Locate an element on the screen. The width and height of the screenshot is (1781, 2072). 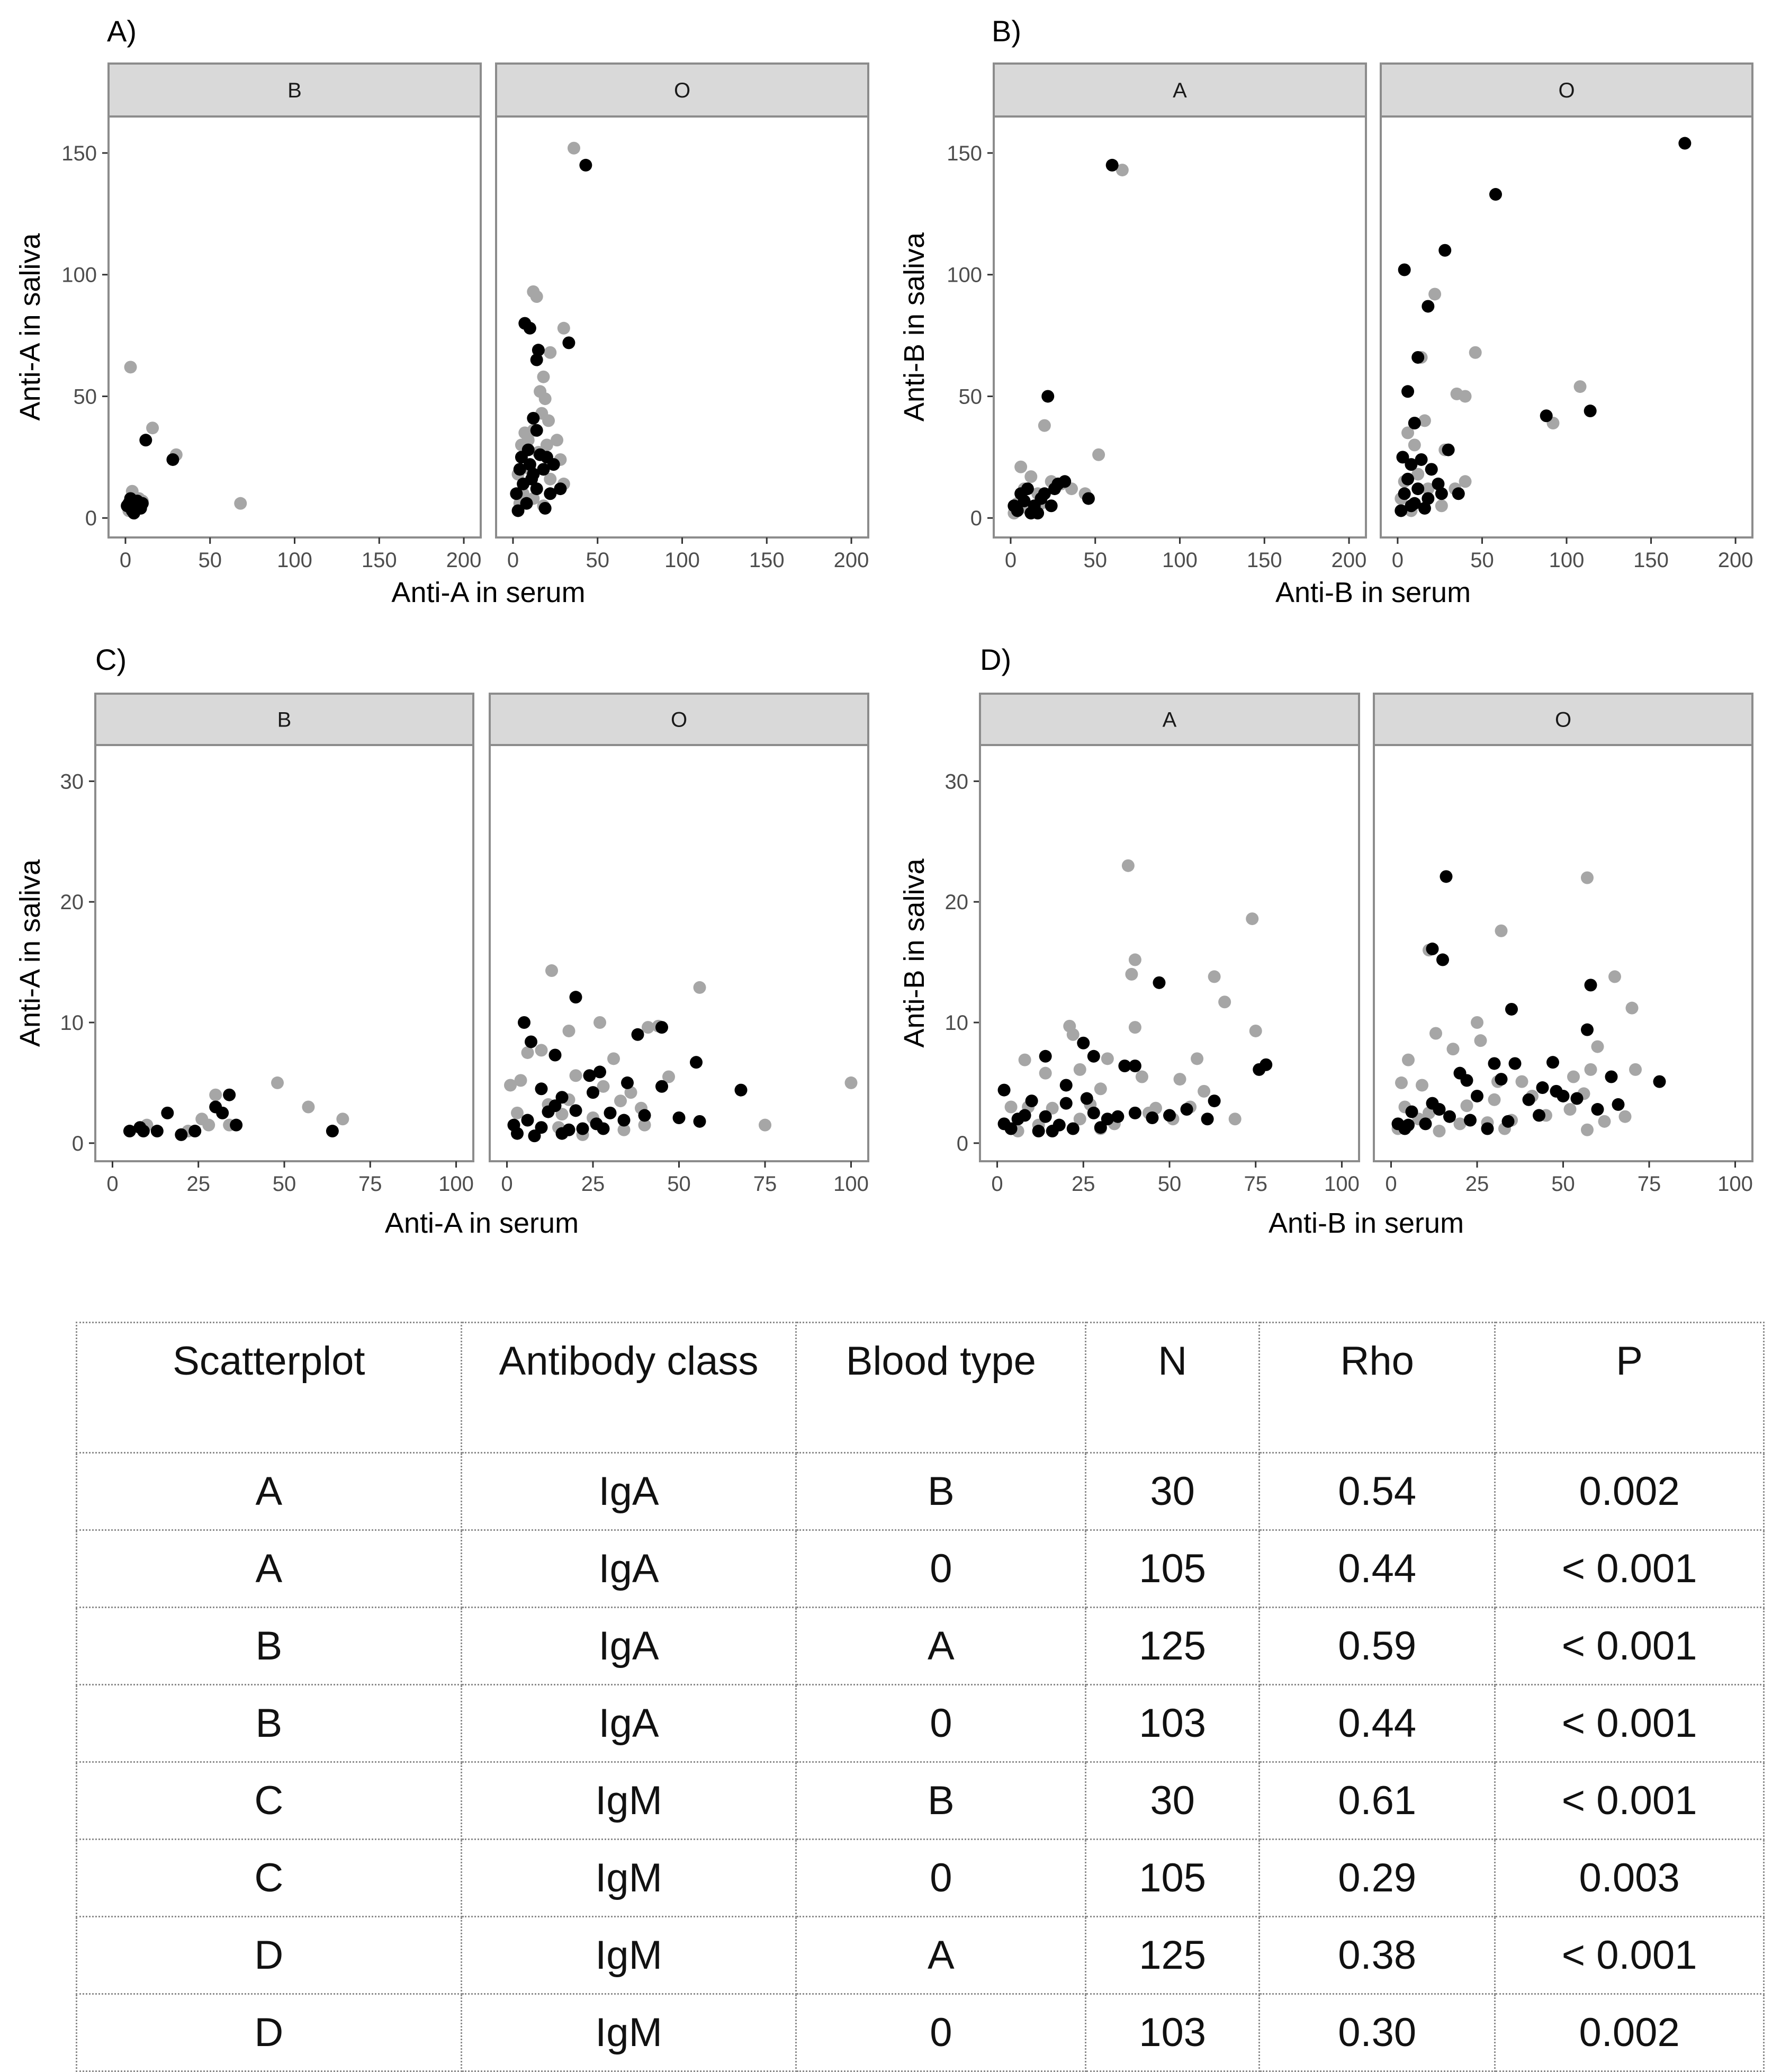
header-rho: Rho is located at coordinates (1377, 1388).